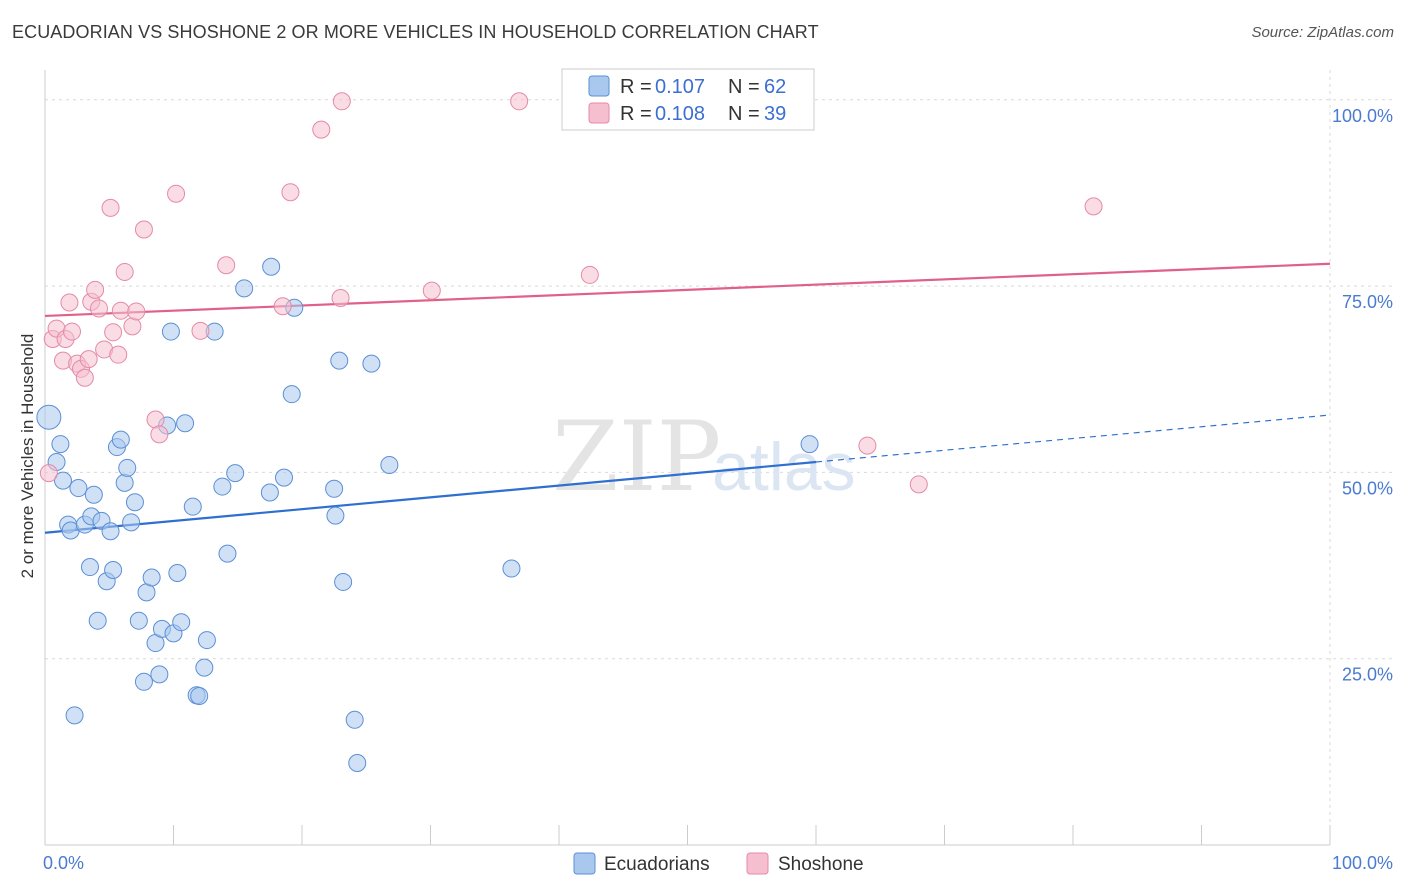 This screenshot has height=892, width=1406. What do you see at coordinates (775, 87) in the screenshot?
I see `legend-n-value-1: 62` at bounding box center [775, 87].